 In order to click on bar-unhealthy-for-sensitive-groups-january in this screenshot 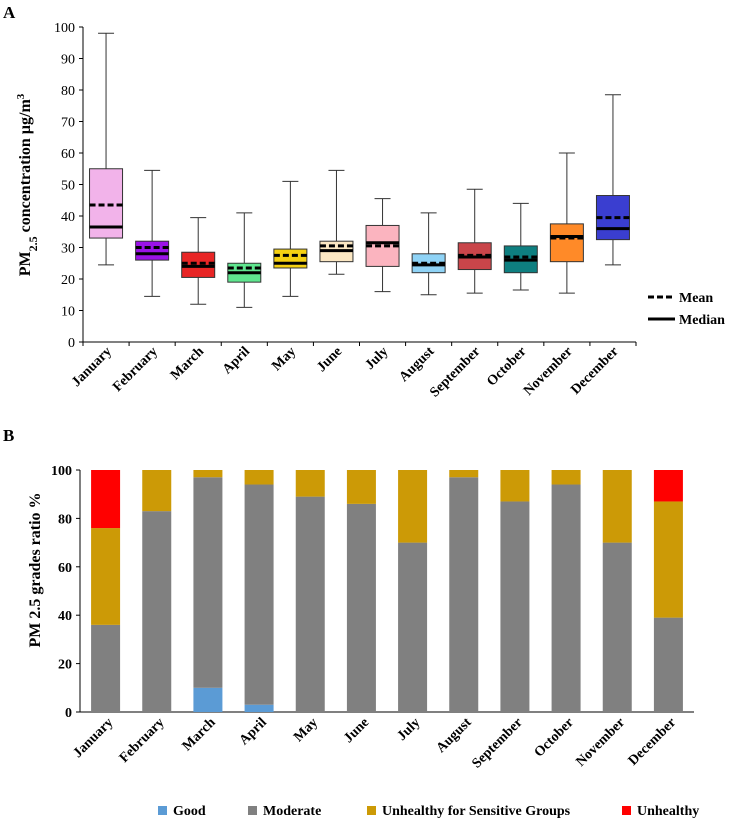, I will do `click(106, 576)`.